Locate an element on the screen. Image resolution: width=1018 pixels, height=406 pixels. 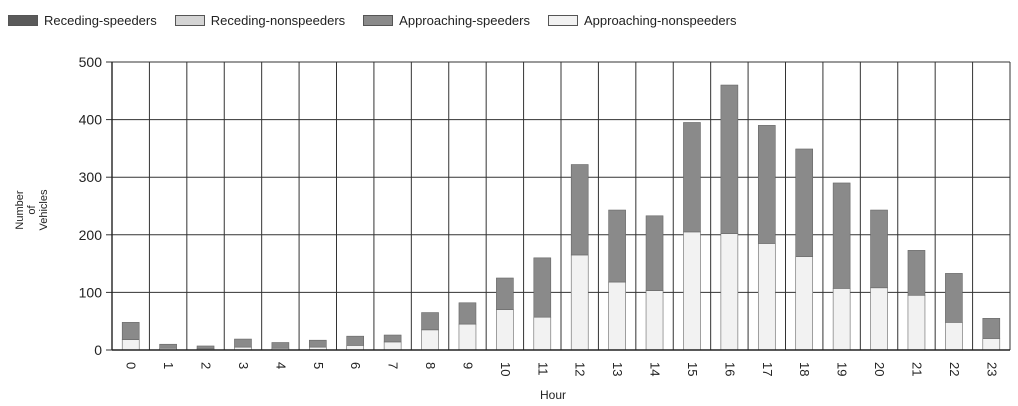
legend-item-approaching-speeders: Approaching-speeders is located at coordinates (446, 20).